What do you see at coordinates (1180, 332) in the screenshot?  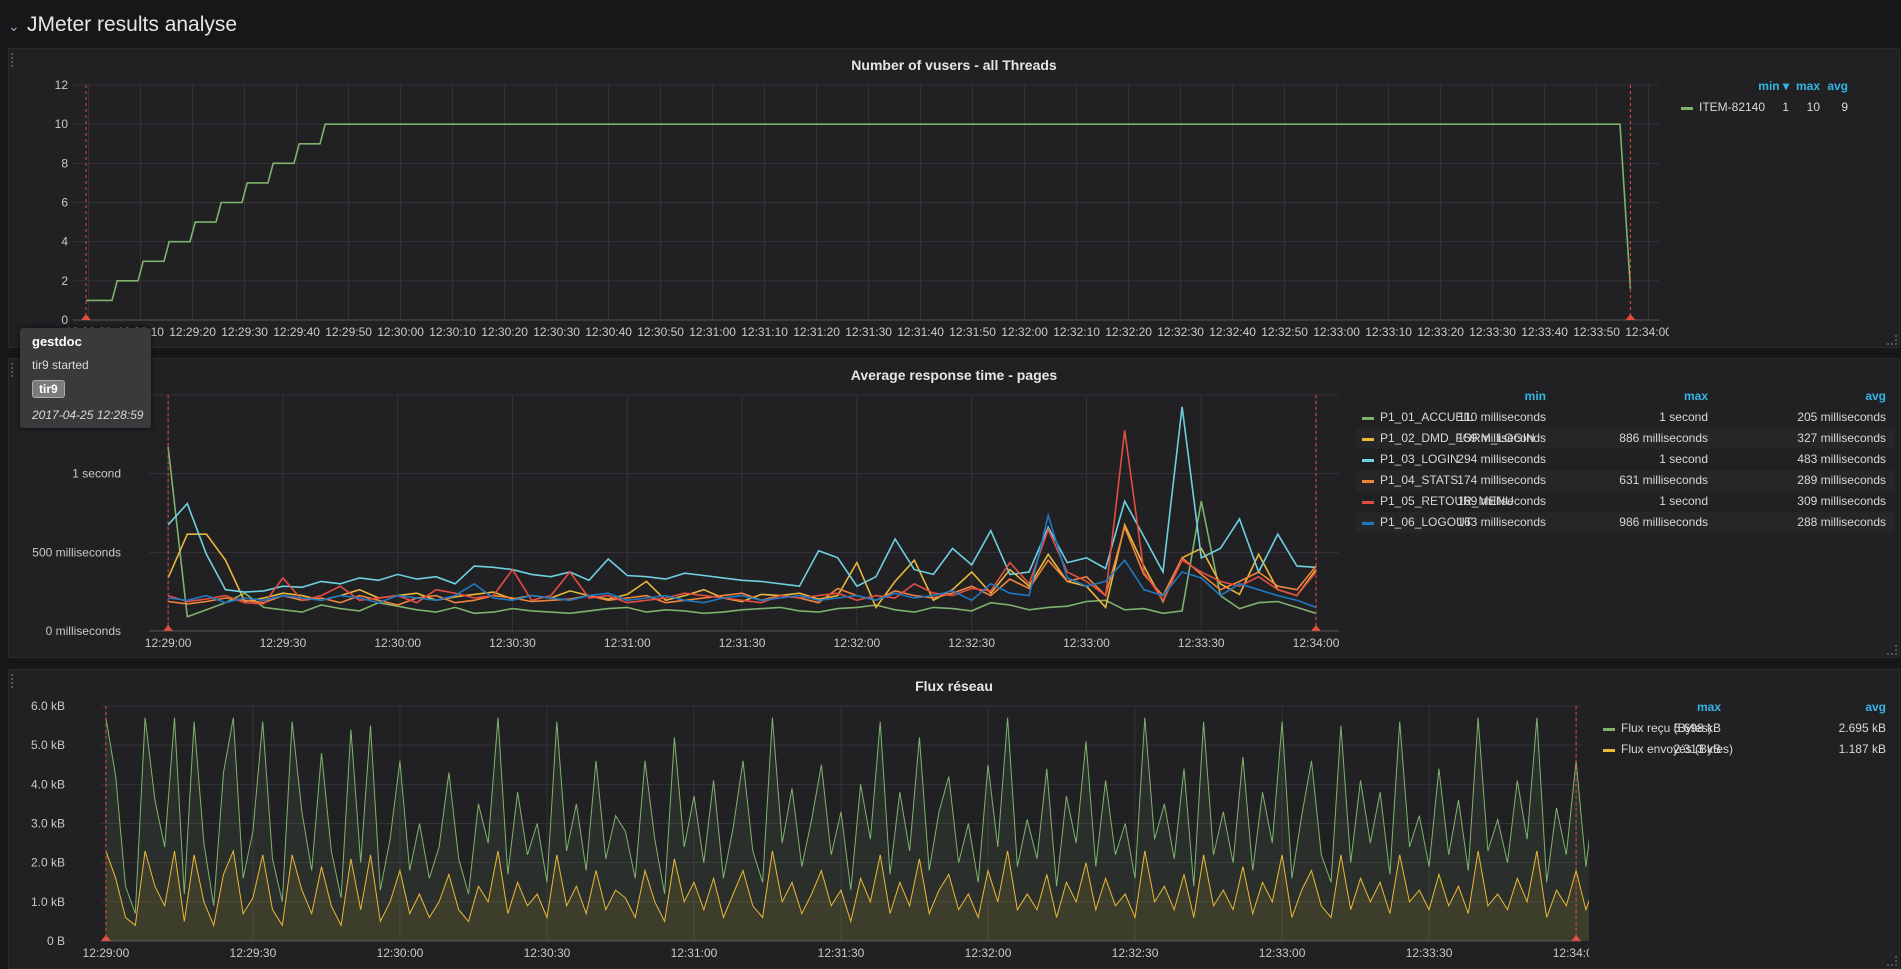 I see `x-tick-label: 12:32:30` at bounding box center [1180, 332].